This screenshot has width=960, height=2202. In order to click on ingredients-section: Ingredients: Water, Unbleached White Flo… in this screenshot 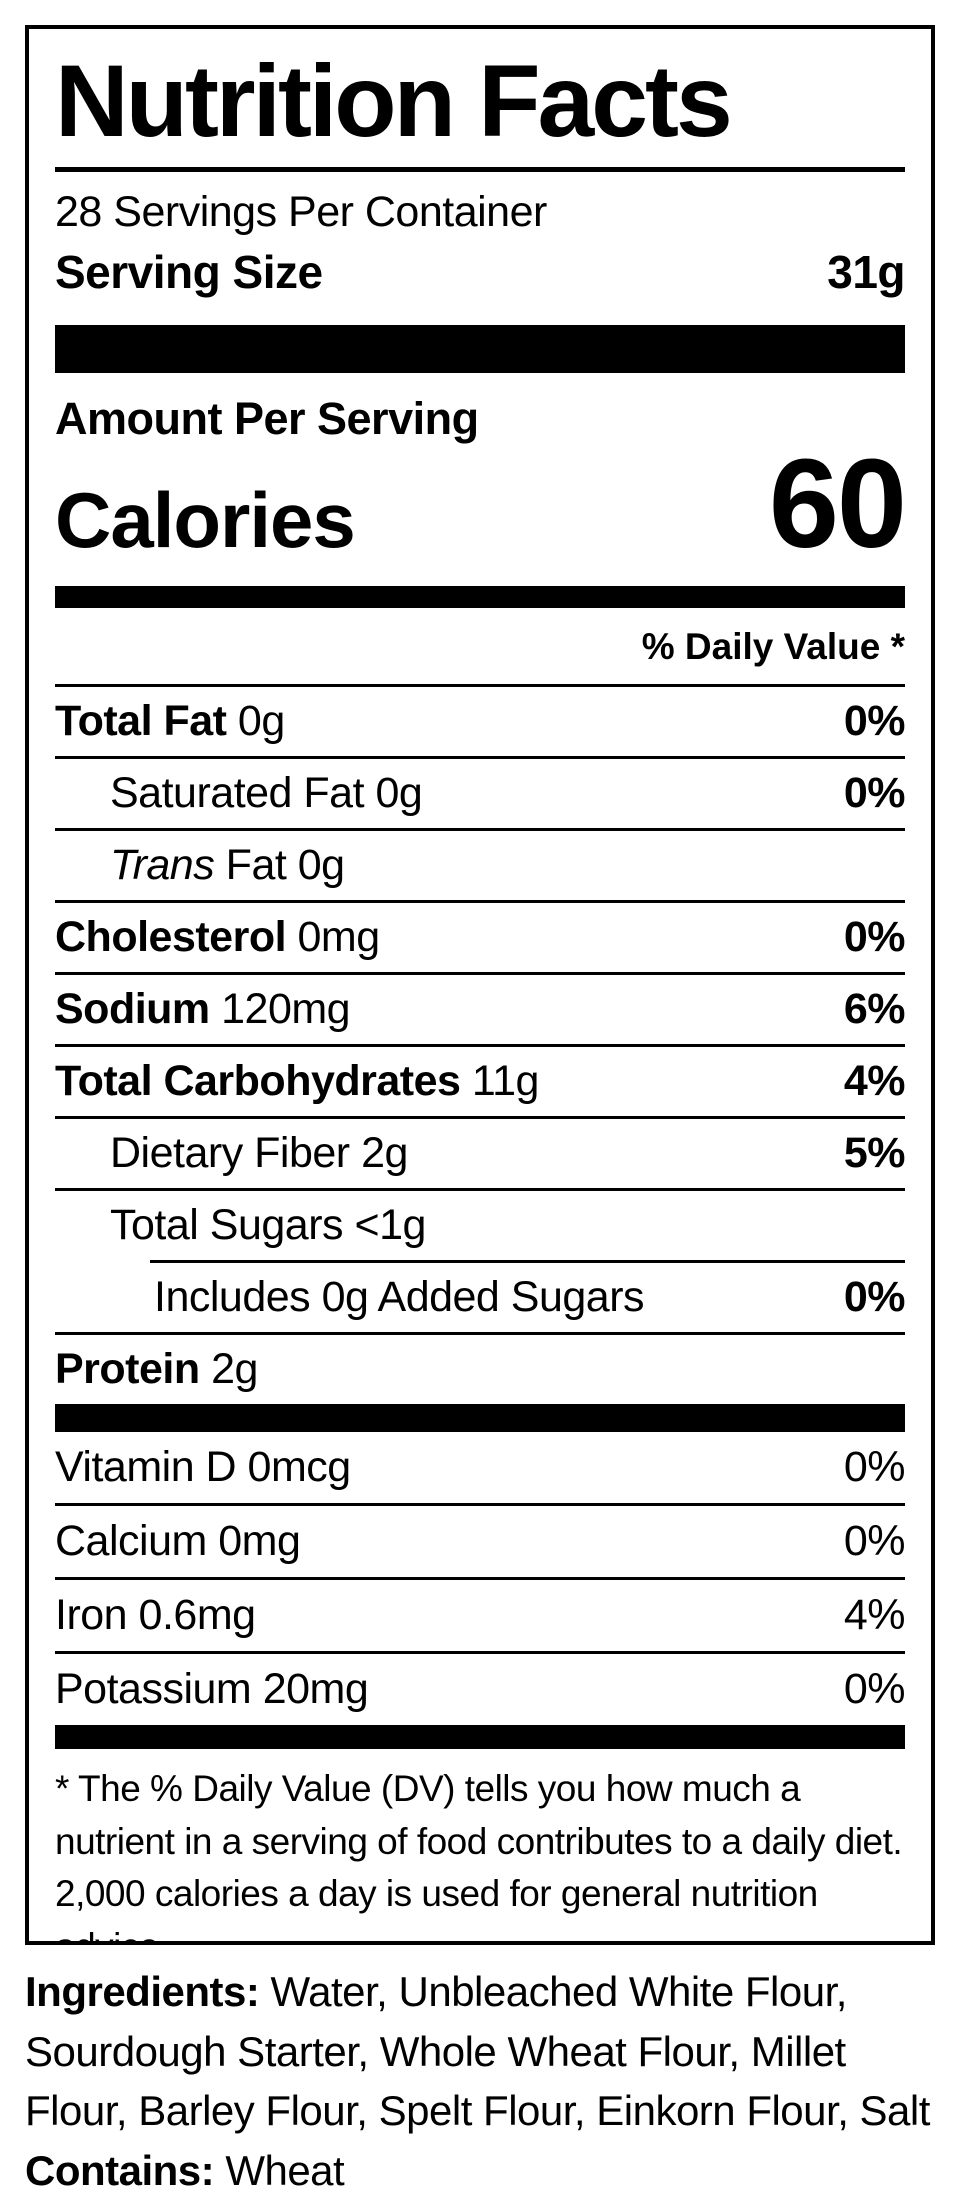, I will do `click(481, 2081)`.